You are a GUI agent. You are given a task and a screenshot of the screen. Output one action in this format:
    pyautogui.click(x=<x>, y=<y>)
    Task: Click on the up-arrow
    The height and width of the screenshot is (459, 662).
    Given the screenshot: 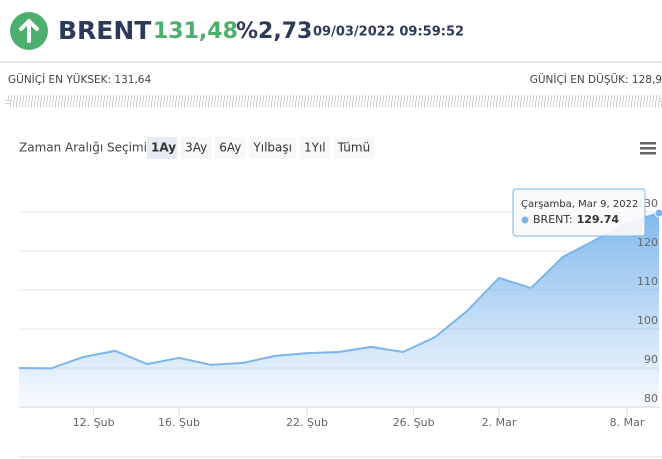 What is the action you would take?
    pyautogui.click(x=29, y=31)
    